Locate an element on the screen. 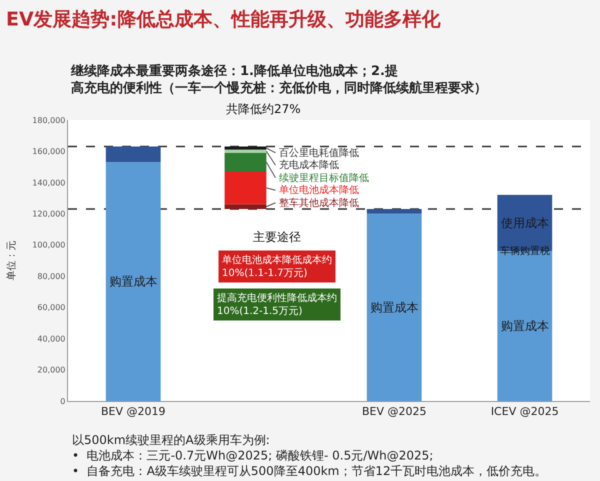 This screenshot has width=600, height=481. series-label: 单位电池成本降低 is located at coordinates (319, 190).